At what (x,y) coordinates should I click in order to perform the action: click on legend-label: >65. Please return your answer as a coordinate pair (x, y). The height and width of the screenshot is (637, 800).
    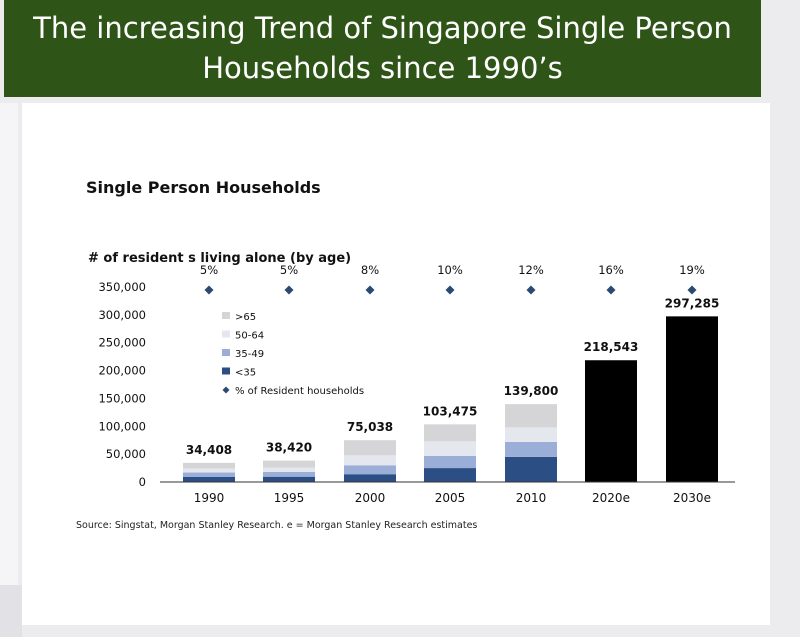
    Looking at the image, I should click on (245, 317).